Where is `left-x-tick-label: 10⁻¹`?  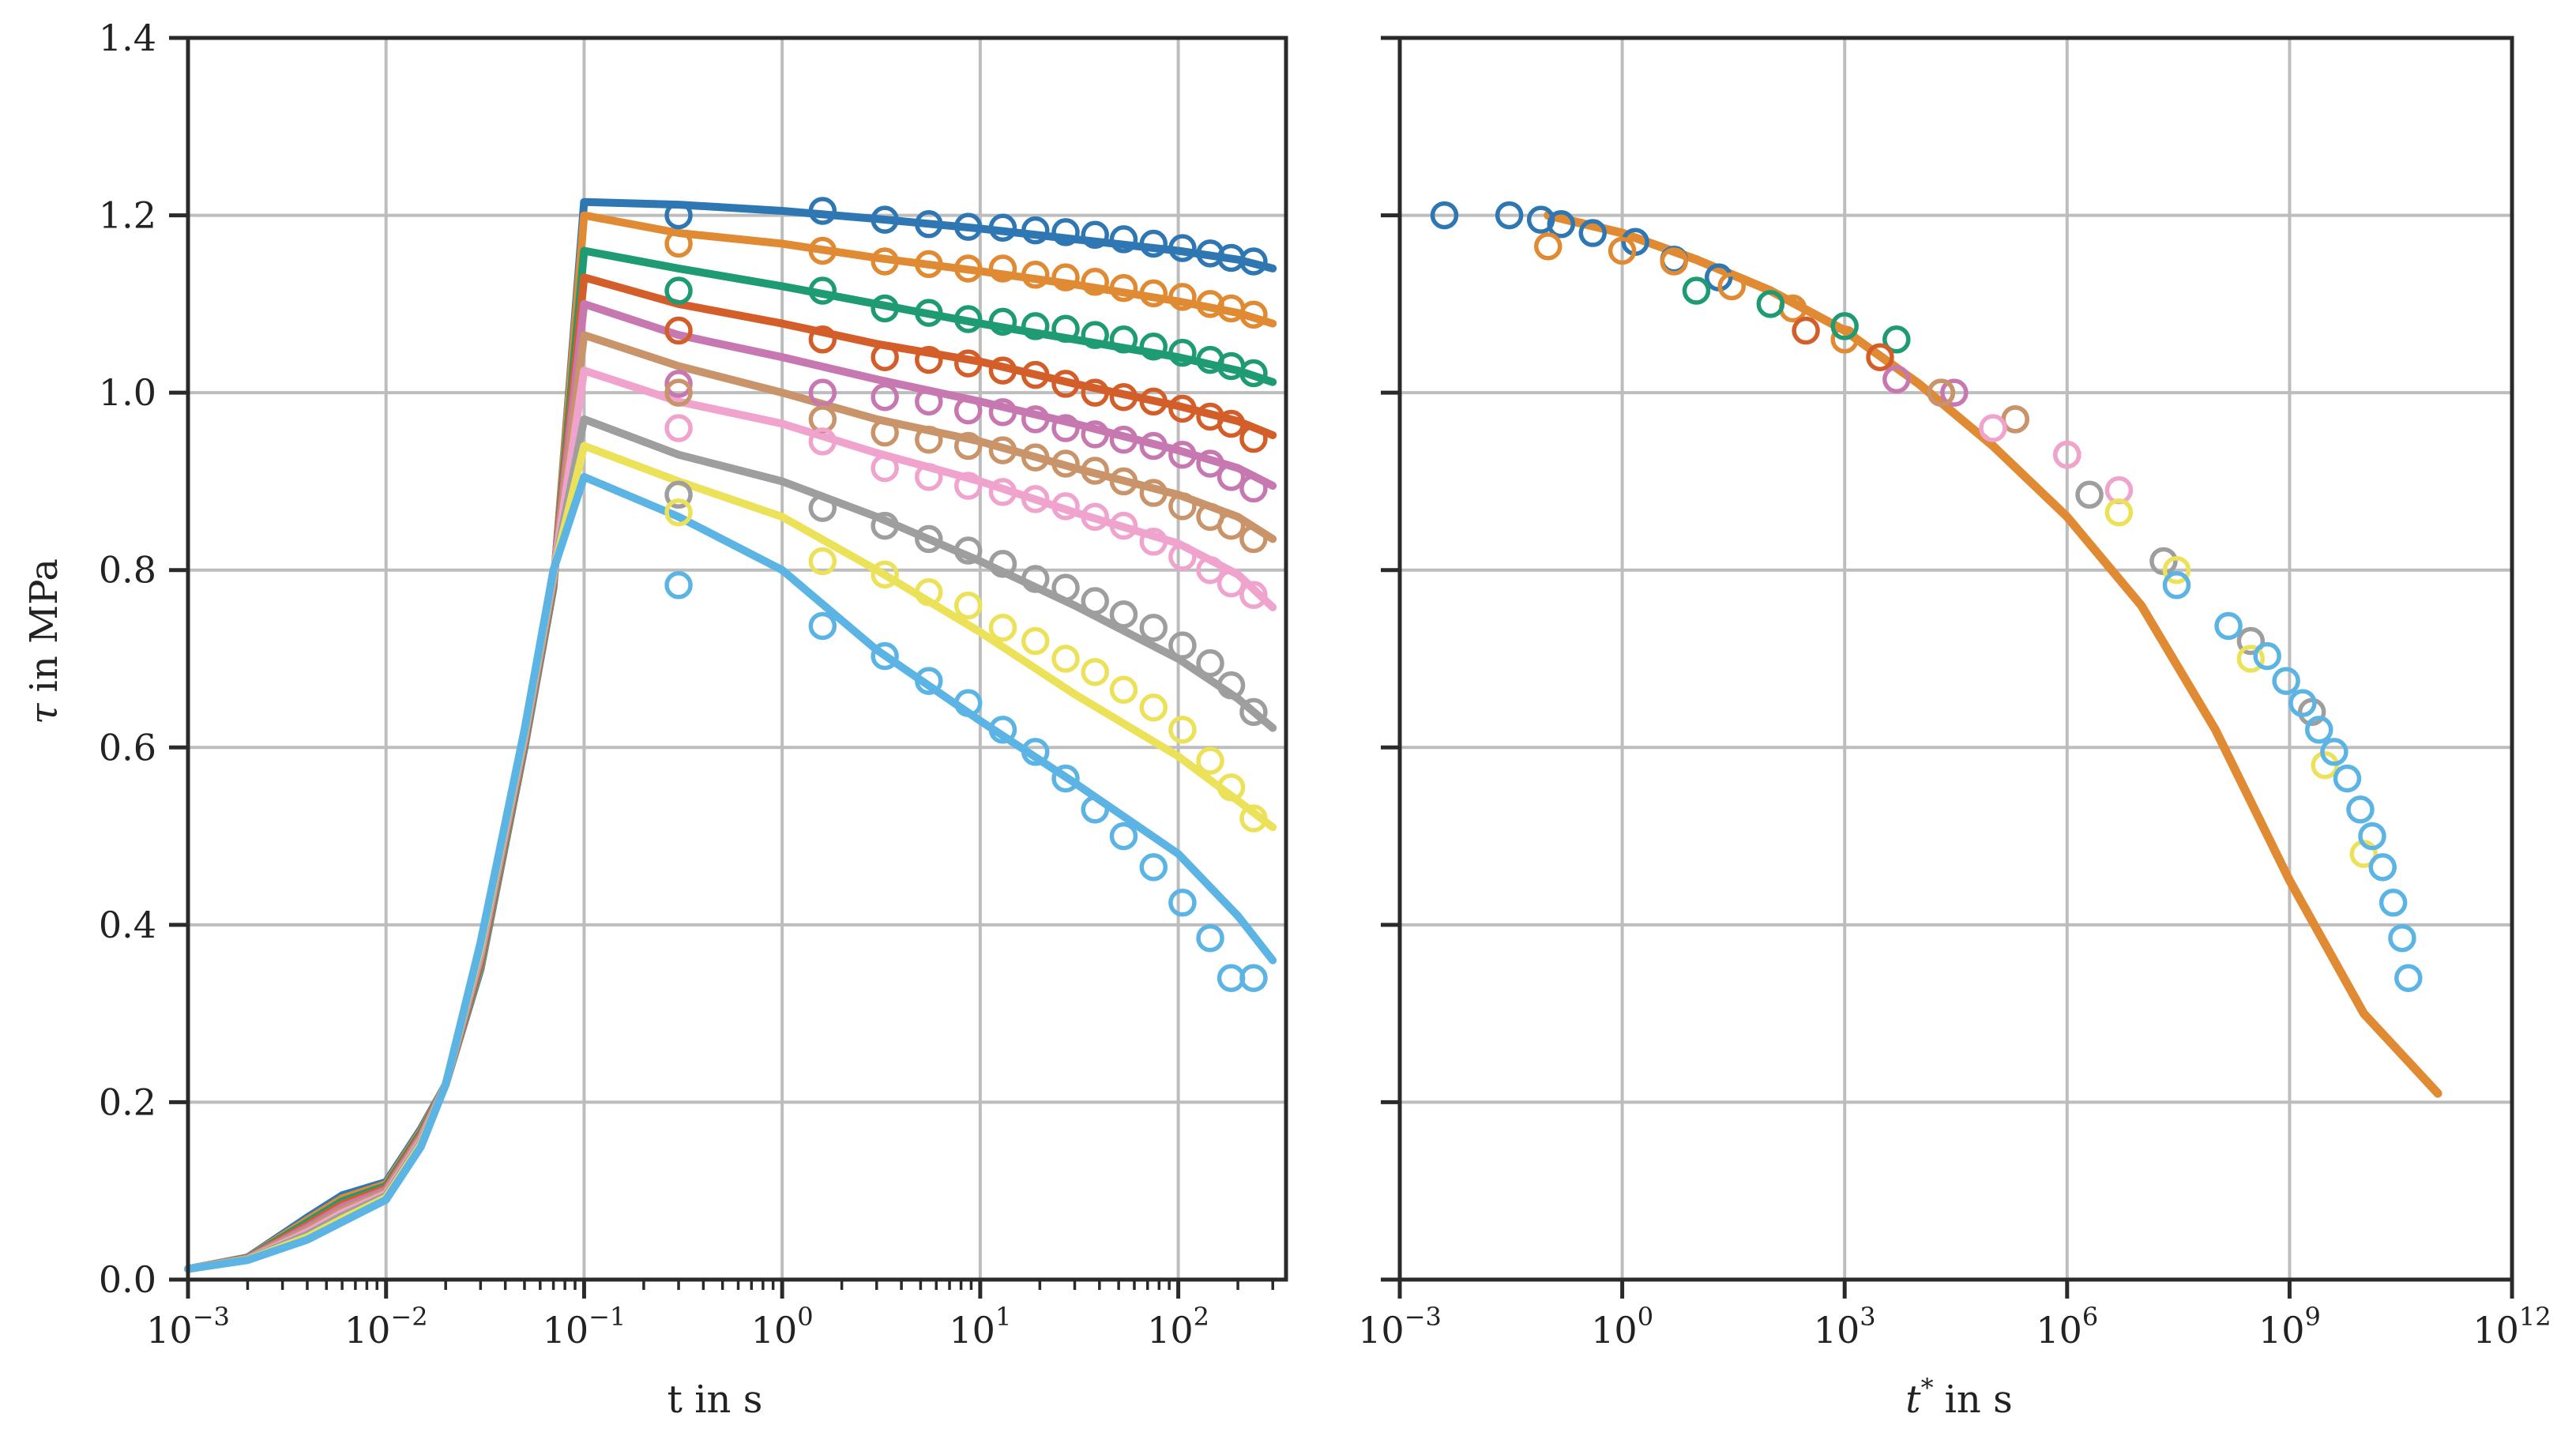 left-x-tick-label: 10⁻¹ is located at coordinates (585, 1326).